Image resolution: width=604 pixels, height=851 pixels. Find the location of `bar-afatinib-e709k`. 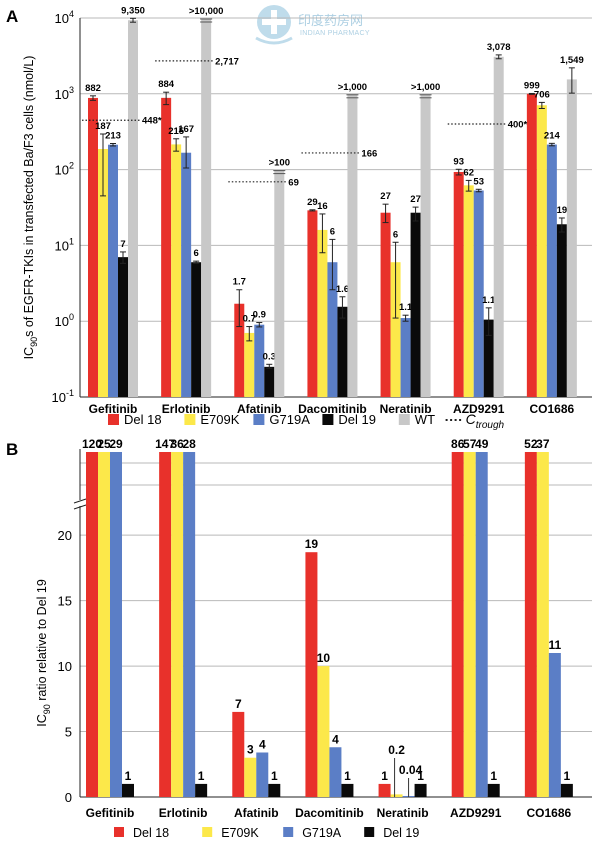

bar-afatinib-e709k is located at coordinates (250, 777).